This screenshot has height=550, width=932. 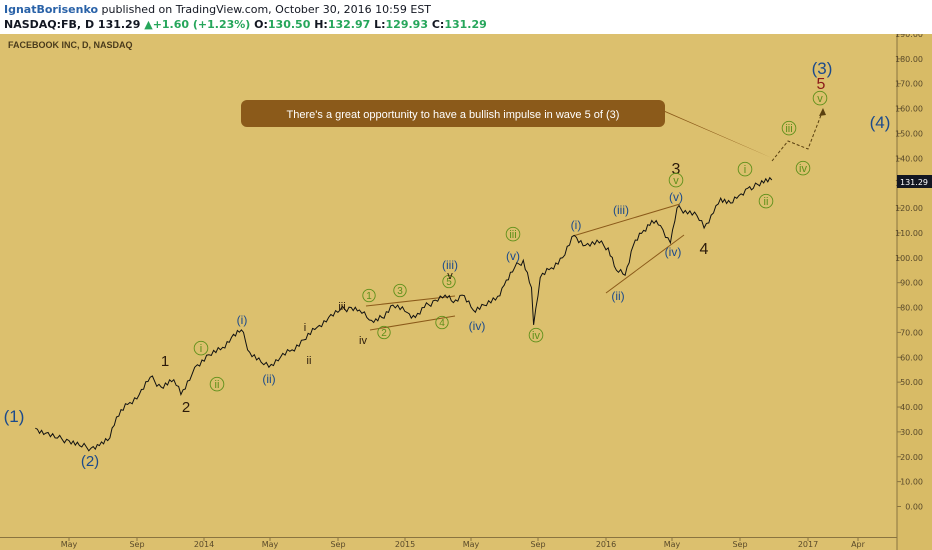 I want to click on wave-label: (2), so click(x=90, y=461).